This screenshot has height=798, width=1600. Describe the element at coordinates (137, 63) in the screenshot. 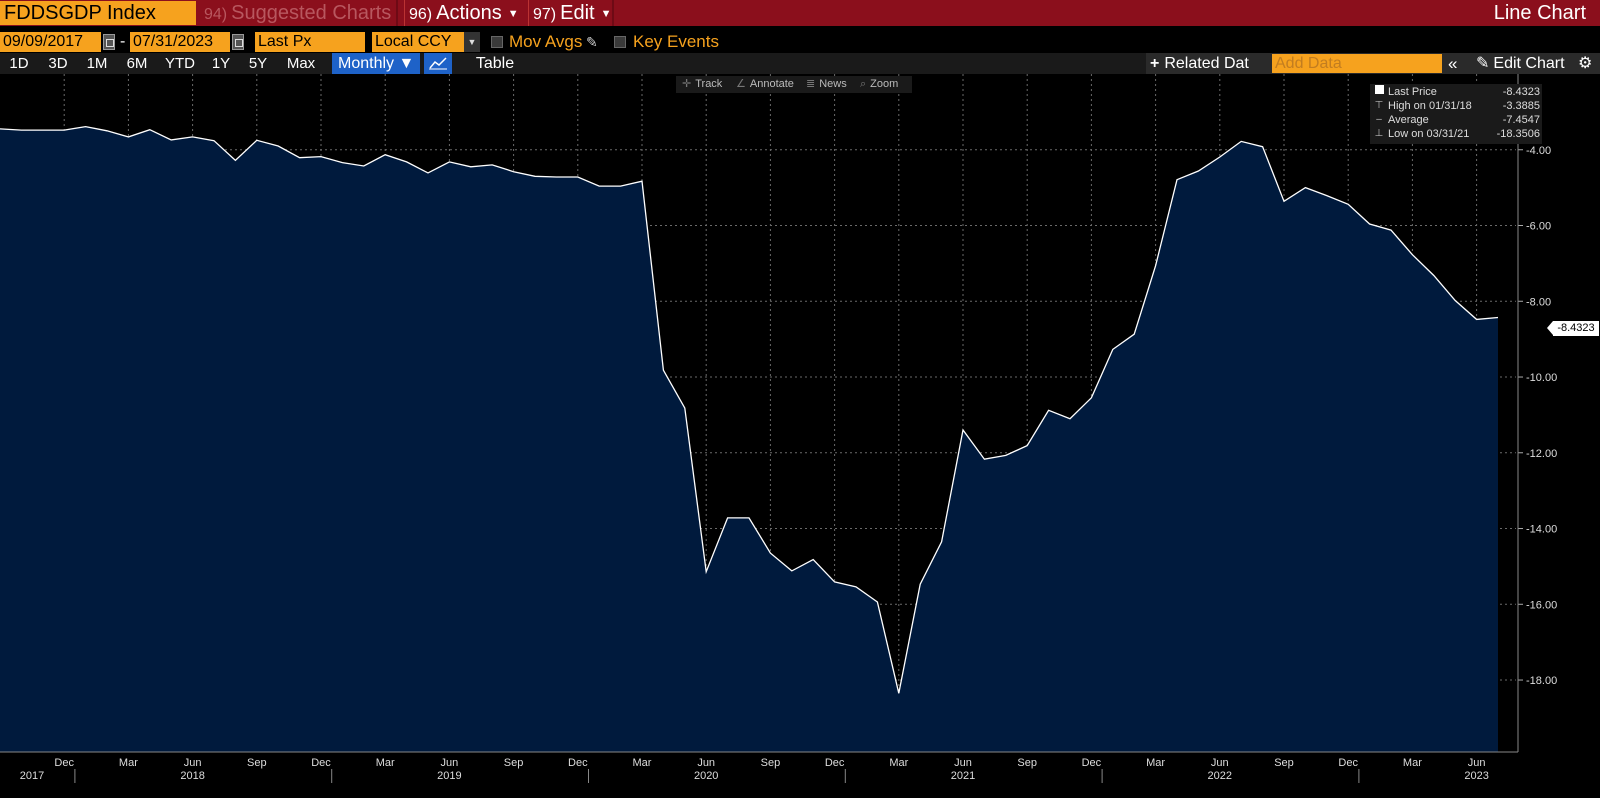

I see `period-6m: 6M` at that location.